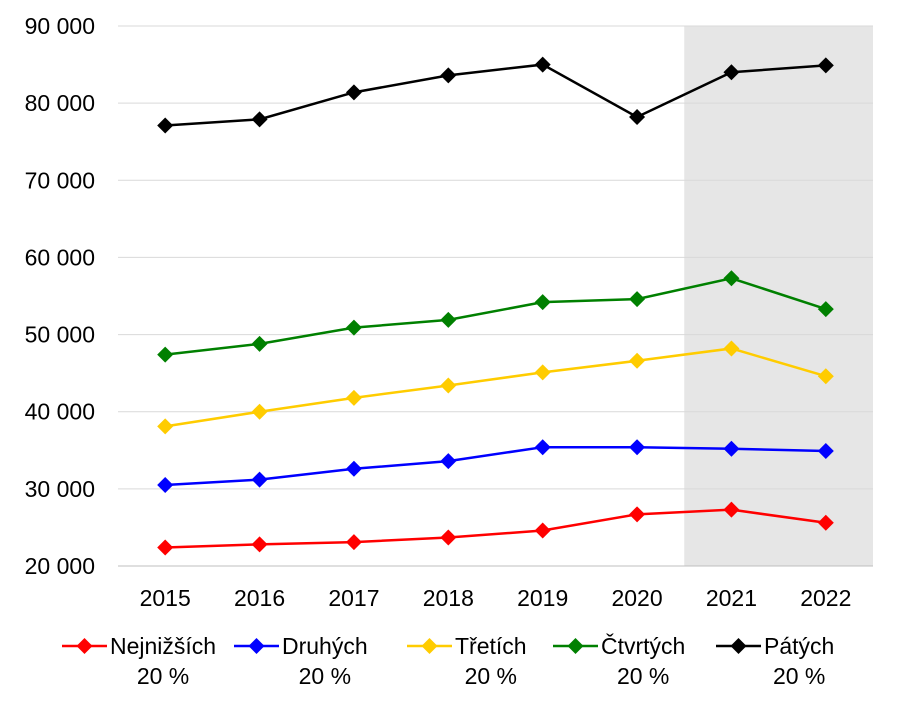 The height and width of the screenshot is (714, 899). Describe the element at coordinates (467, 661) in the screenshot. I see `legend-item: Třetích 20 %` at that location.